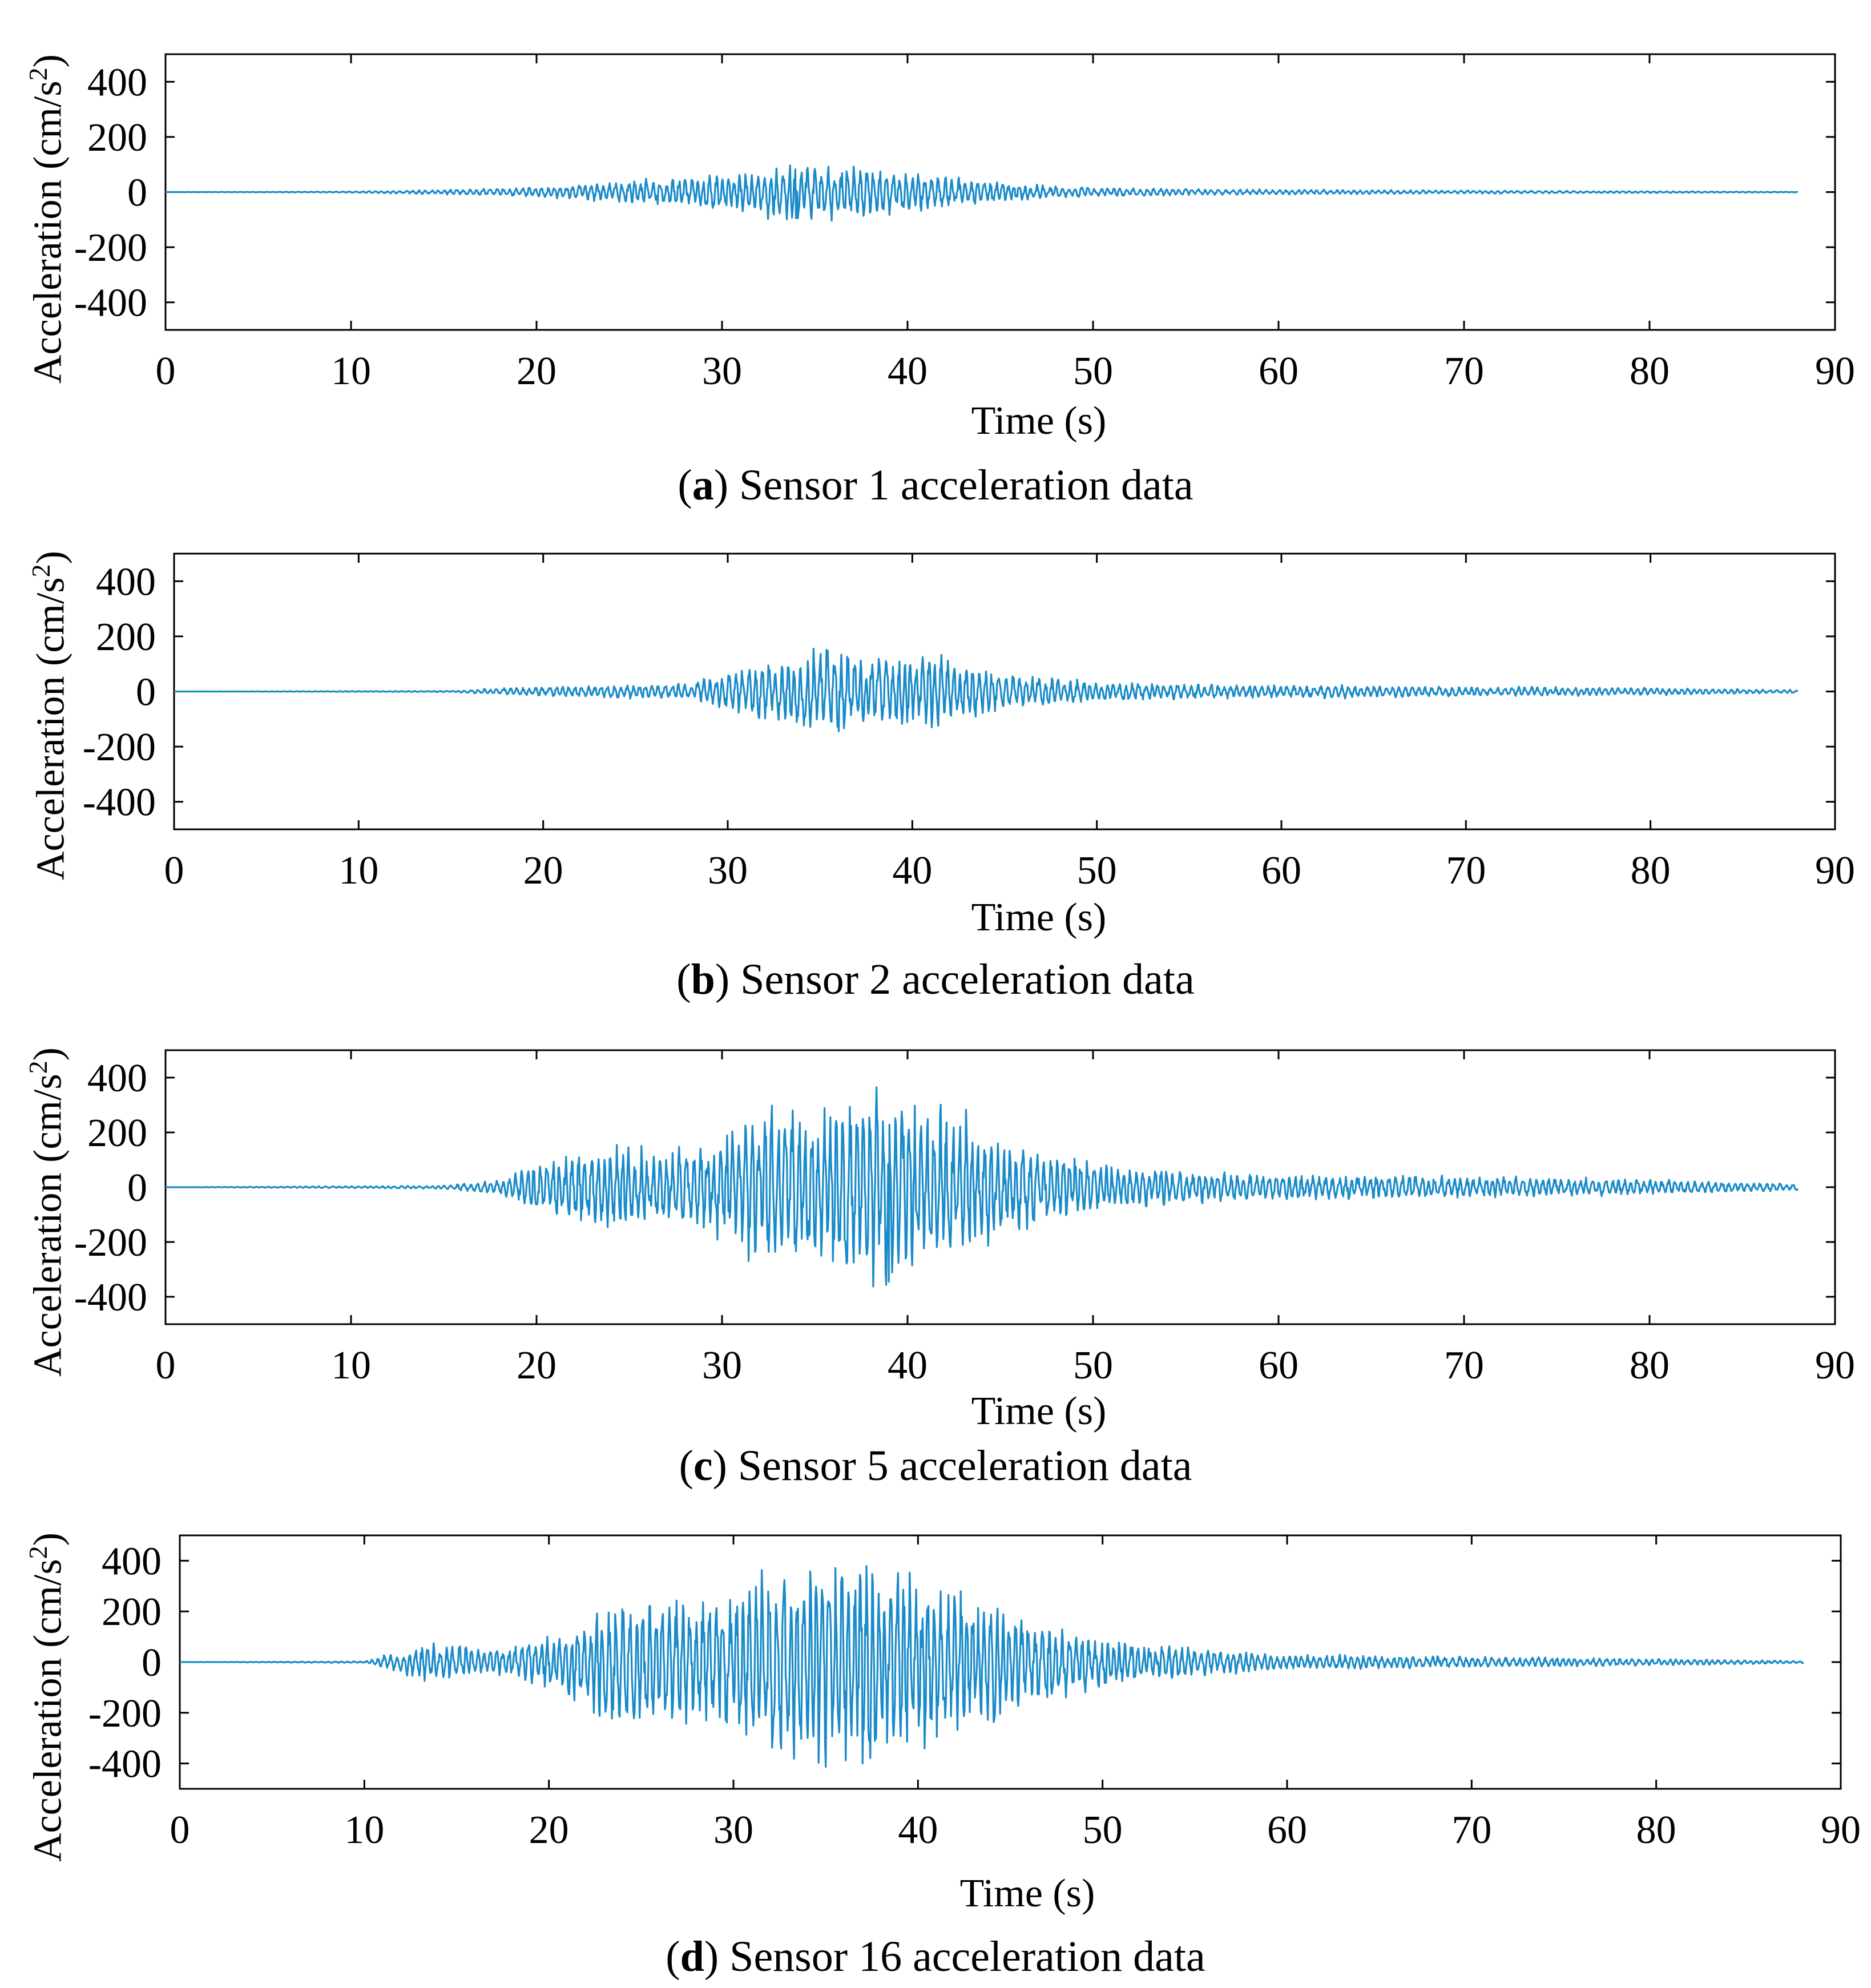 This screenshot has width=1871, height=1988. I want to click on panel-caption: (d) Sensor 16 acceleration data, so click(935, 1957).